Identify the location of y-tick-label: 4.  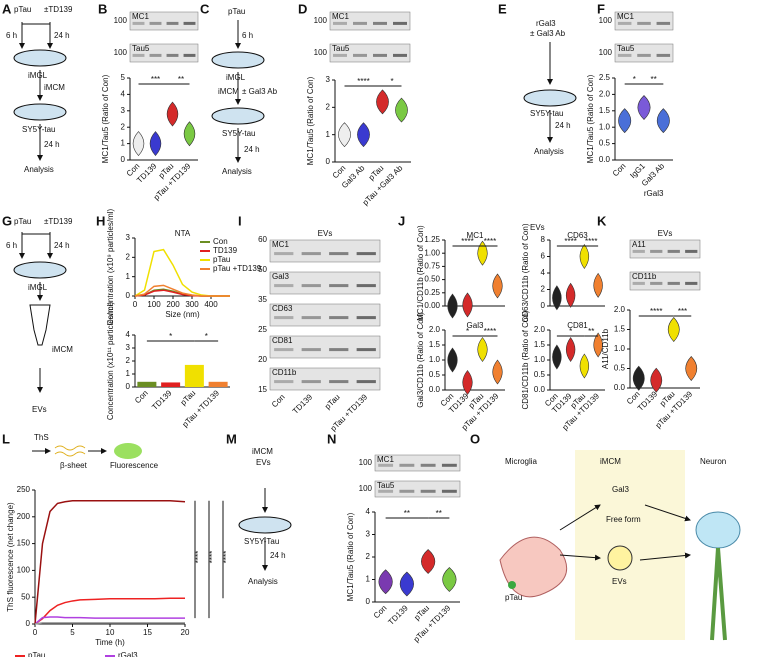
(128, 334).